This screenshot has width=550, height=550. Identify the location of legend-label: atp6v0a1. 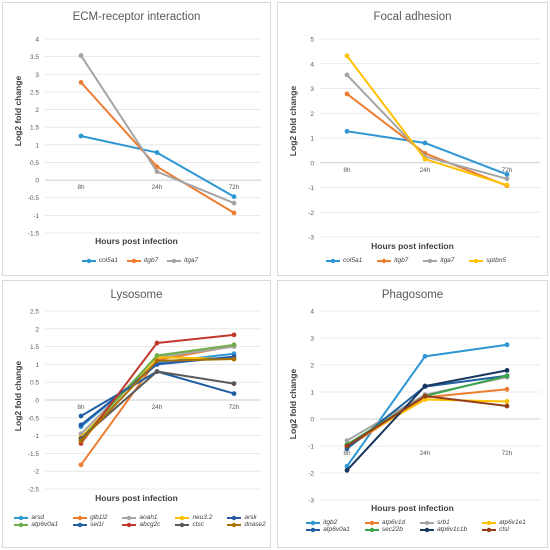
(336, 529).